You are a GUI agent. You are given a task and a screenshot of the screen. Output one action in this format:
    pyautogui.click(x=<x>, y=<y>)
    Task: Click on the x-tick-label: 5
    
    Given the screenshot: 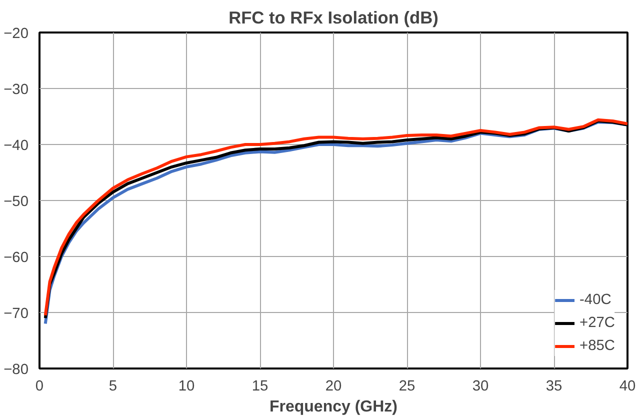 What is the action you would take?
    pyautogui.click(x=113, y=386)
    